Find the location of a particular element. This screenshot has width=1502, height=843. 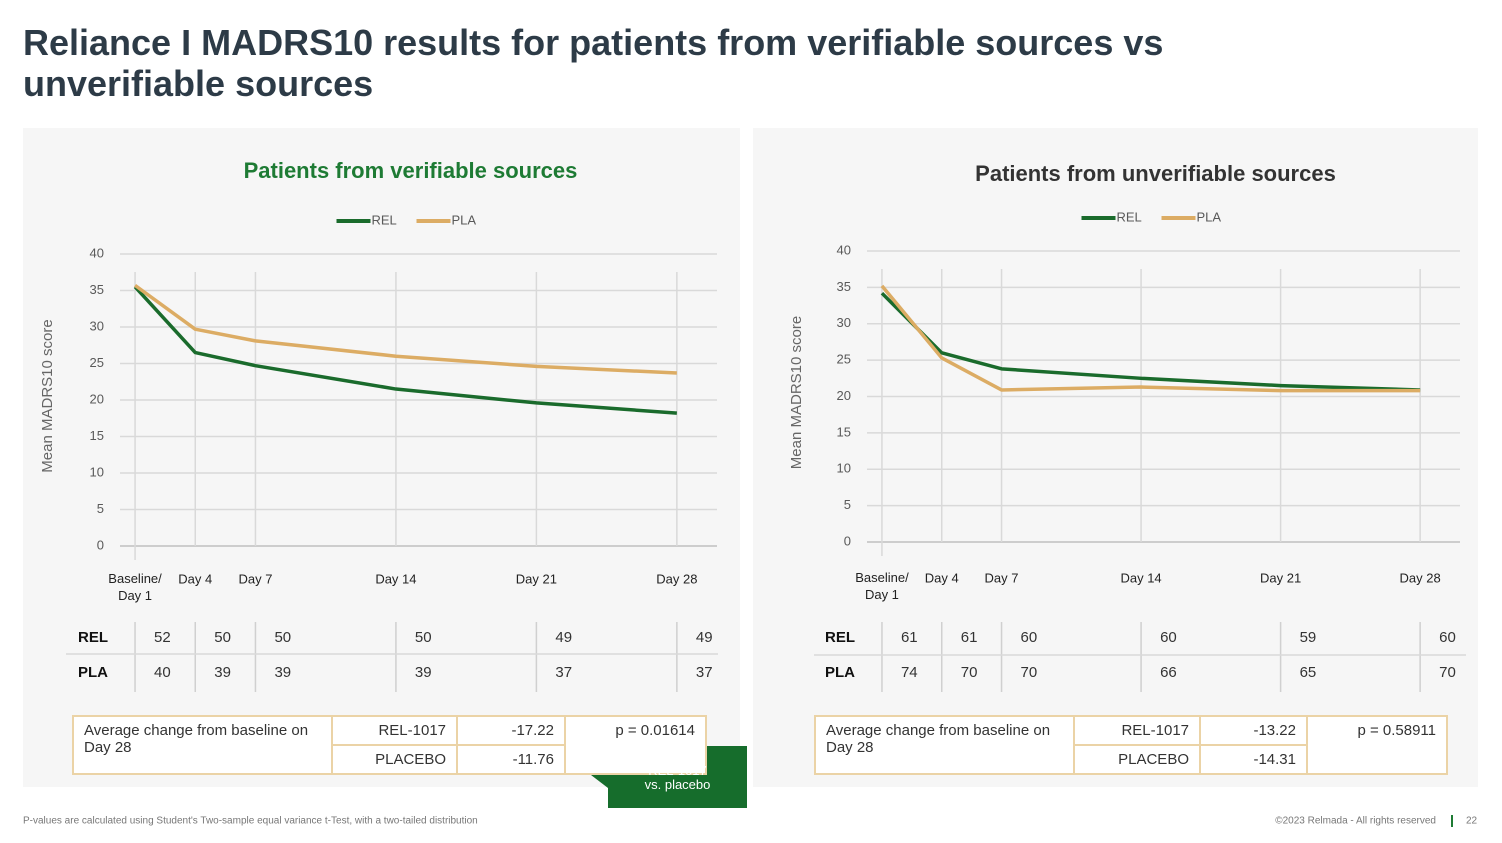

p-value: p = 0.58911 is located at coordinates (1377, 745).